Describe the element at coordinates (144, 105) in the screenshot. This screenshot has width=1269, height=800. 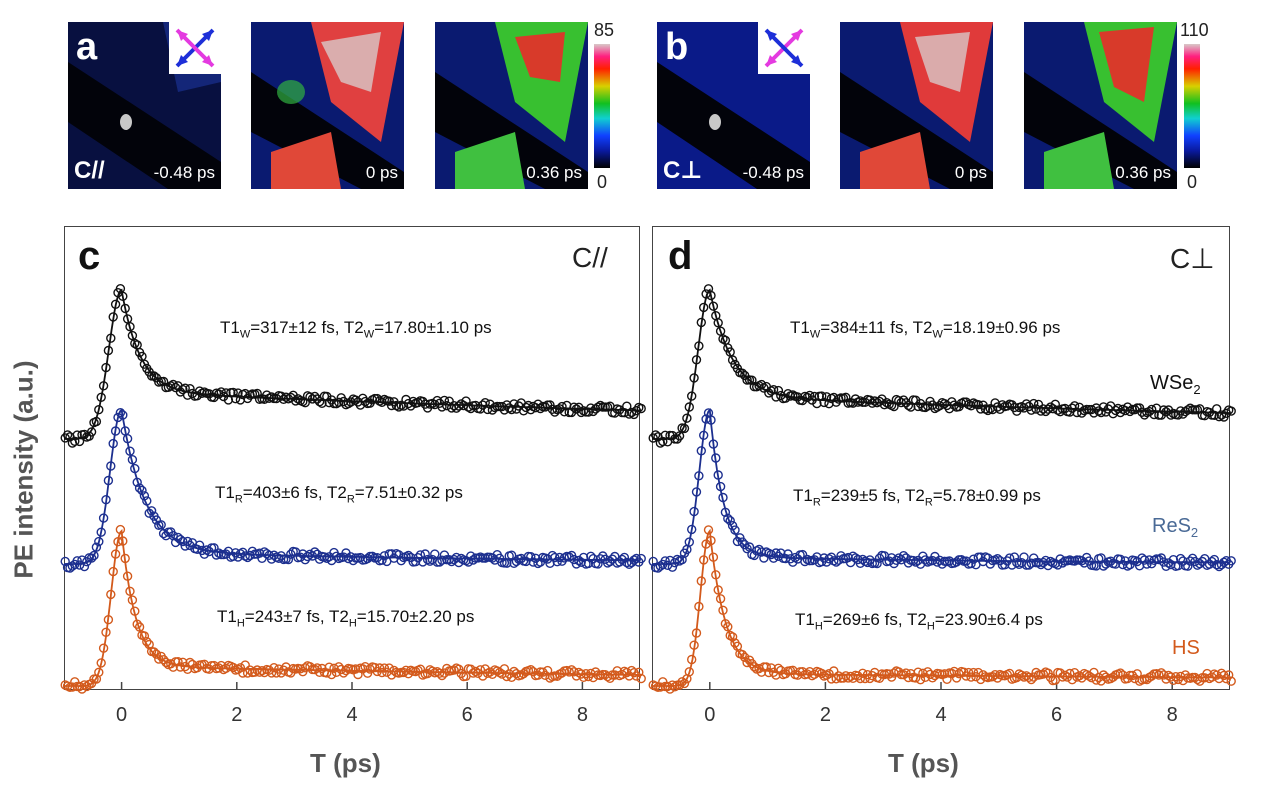
I see `image-tile-a-1: a C// -0.48 ps` at that location.